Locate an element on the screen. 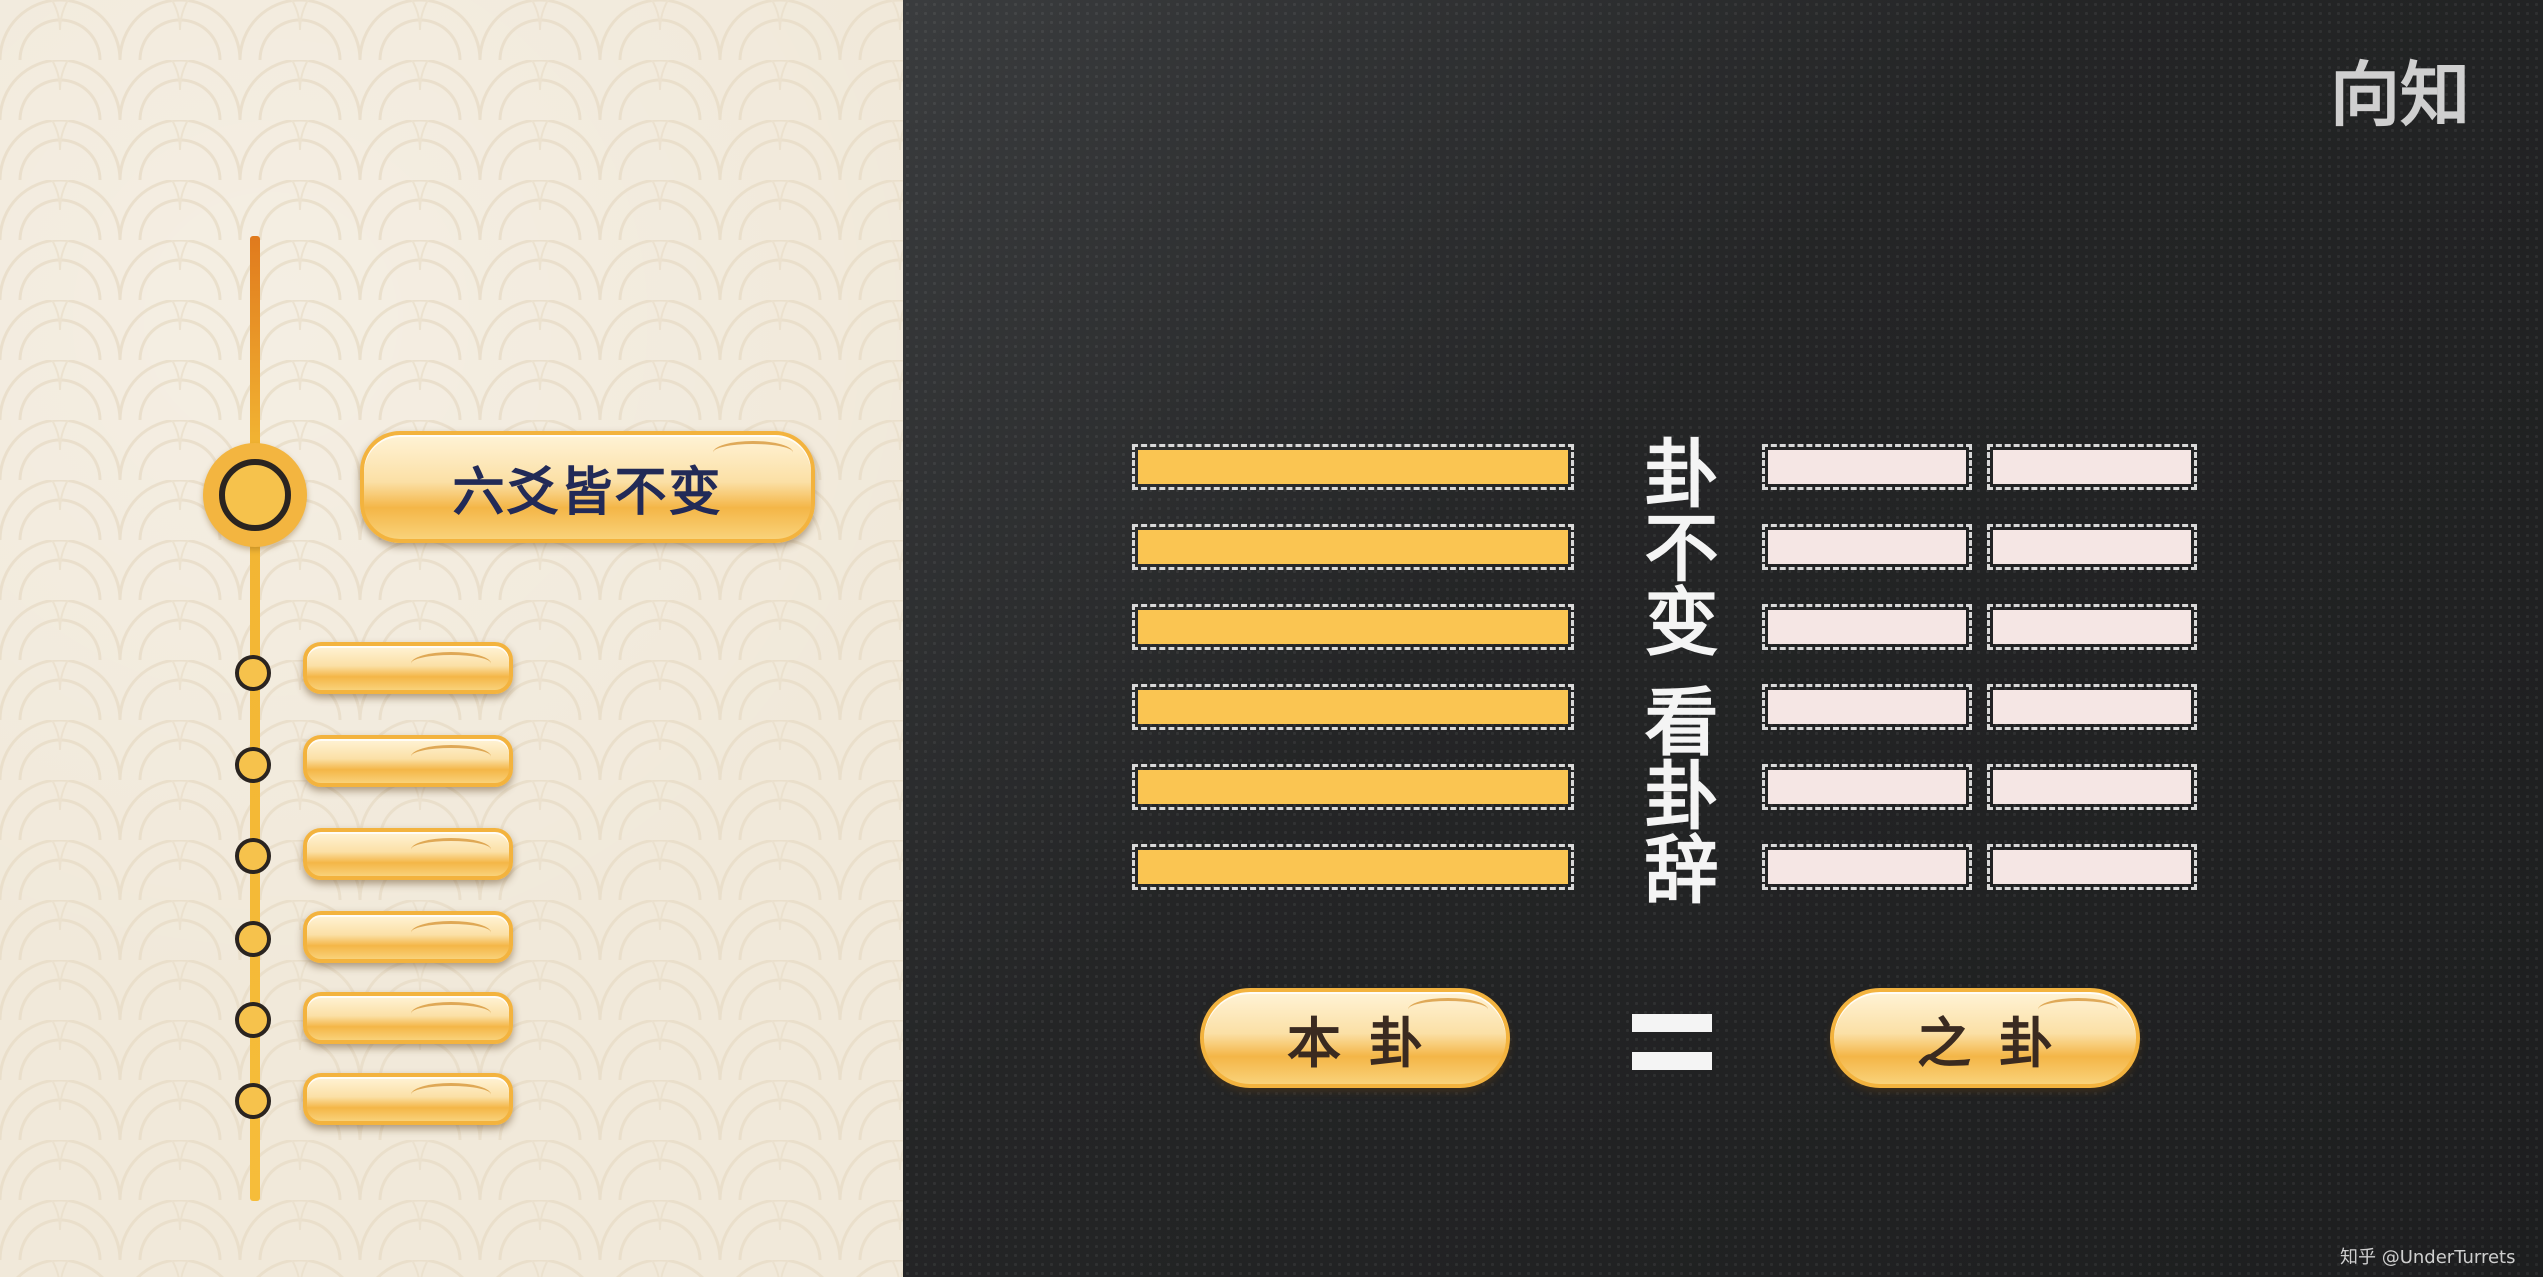 Image resolution: width=2543 pixels, height=1277 pixels. changed-hexagram-line-2-left is located at coordinates (1867, 787).